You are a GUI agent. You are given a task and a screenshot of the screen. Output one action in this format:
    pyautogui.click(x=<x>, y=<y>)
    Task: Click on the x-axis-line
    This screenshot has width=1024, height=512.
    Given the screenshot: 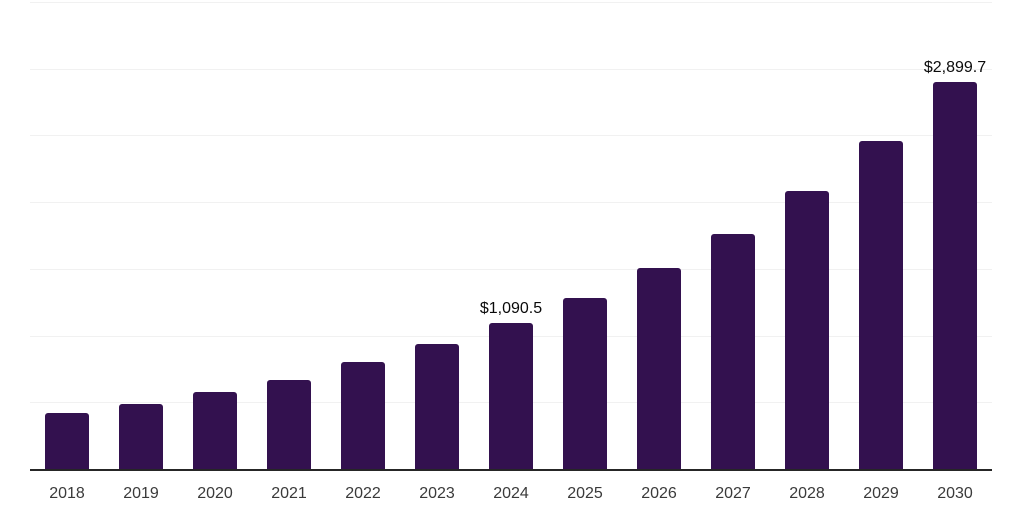 What is the action you would take?
    pyautogui.click(x=511, y=470)
    